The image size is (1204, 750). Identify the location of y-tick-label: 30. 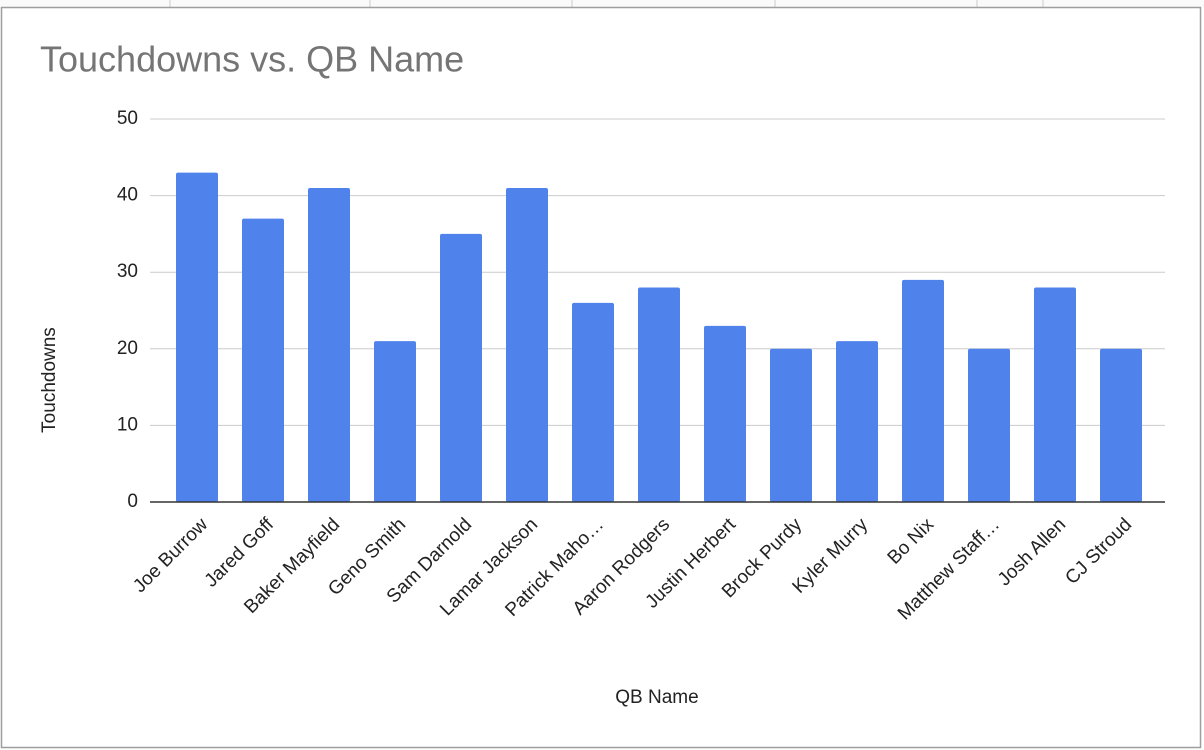
(127, 271).